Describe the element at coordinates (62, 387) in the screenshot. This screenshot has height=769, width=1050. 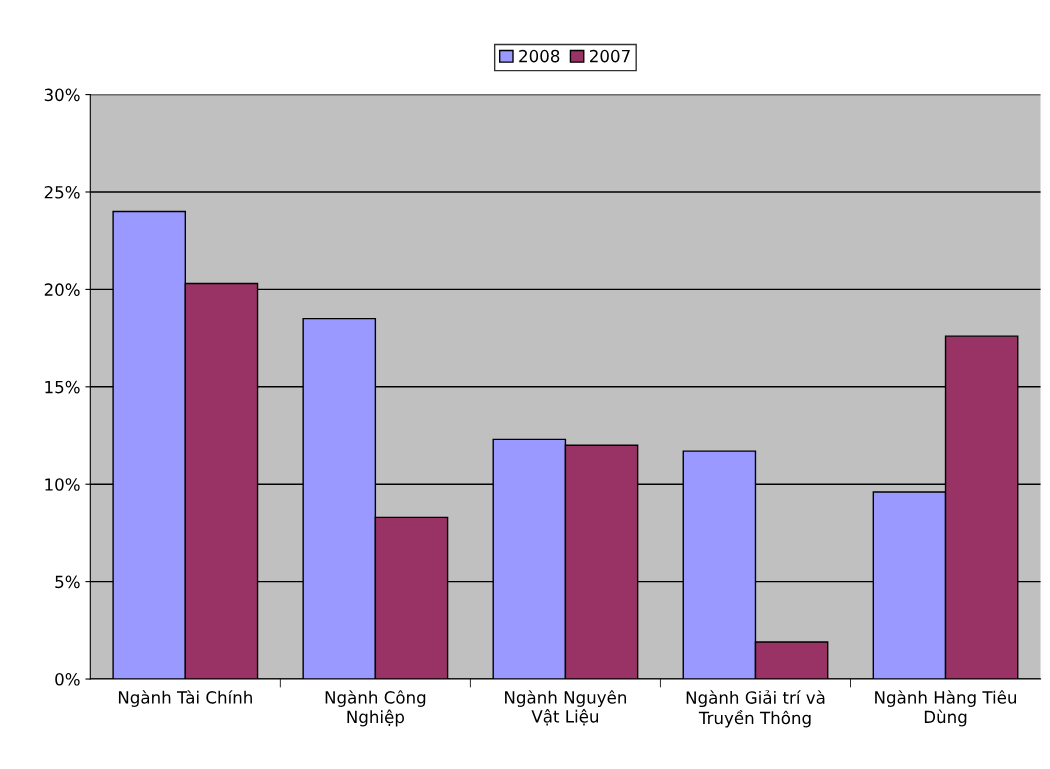
I see `y-tick-label: 15%` at that location.